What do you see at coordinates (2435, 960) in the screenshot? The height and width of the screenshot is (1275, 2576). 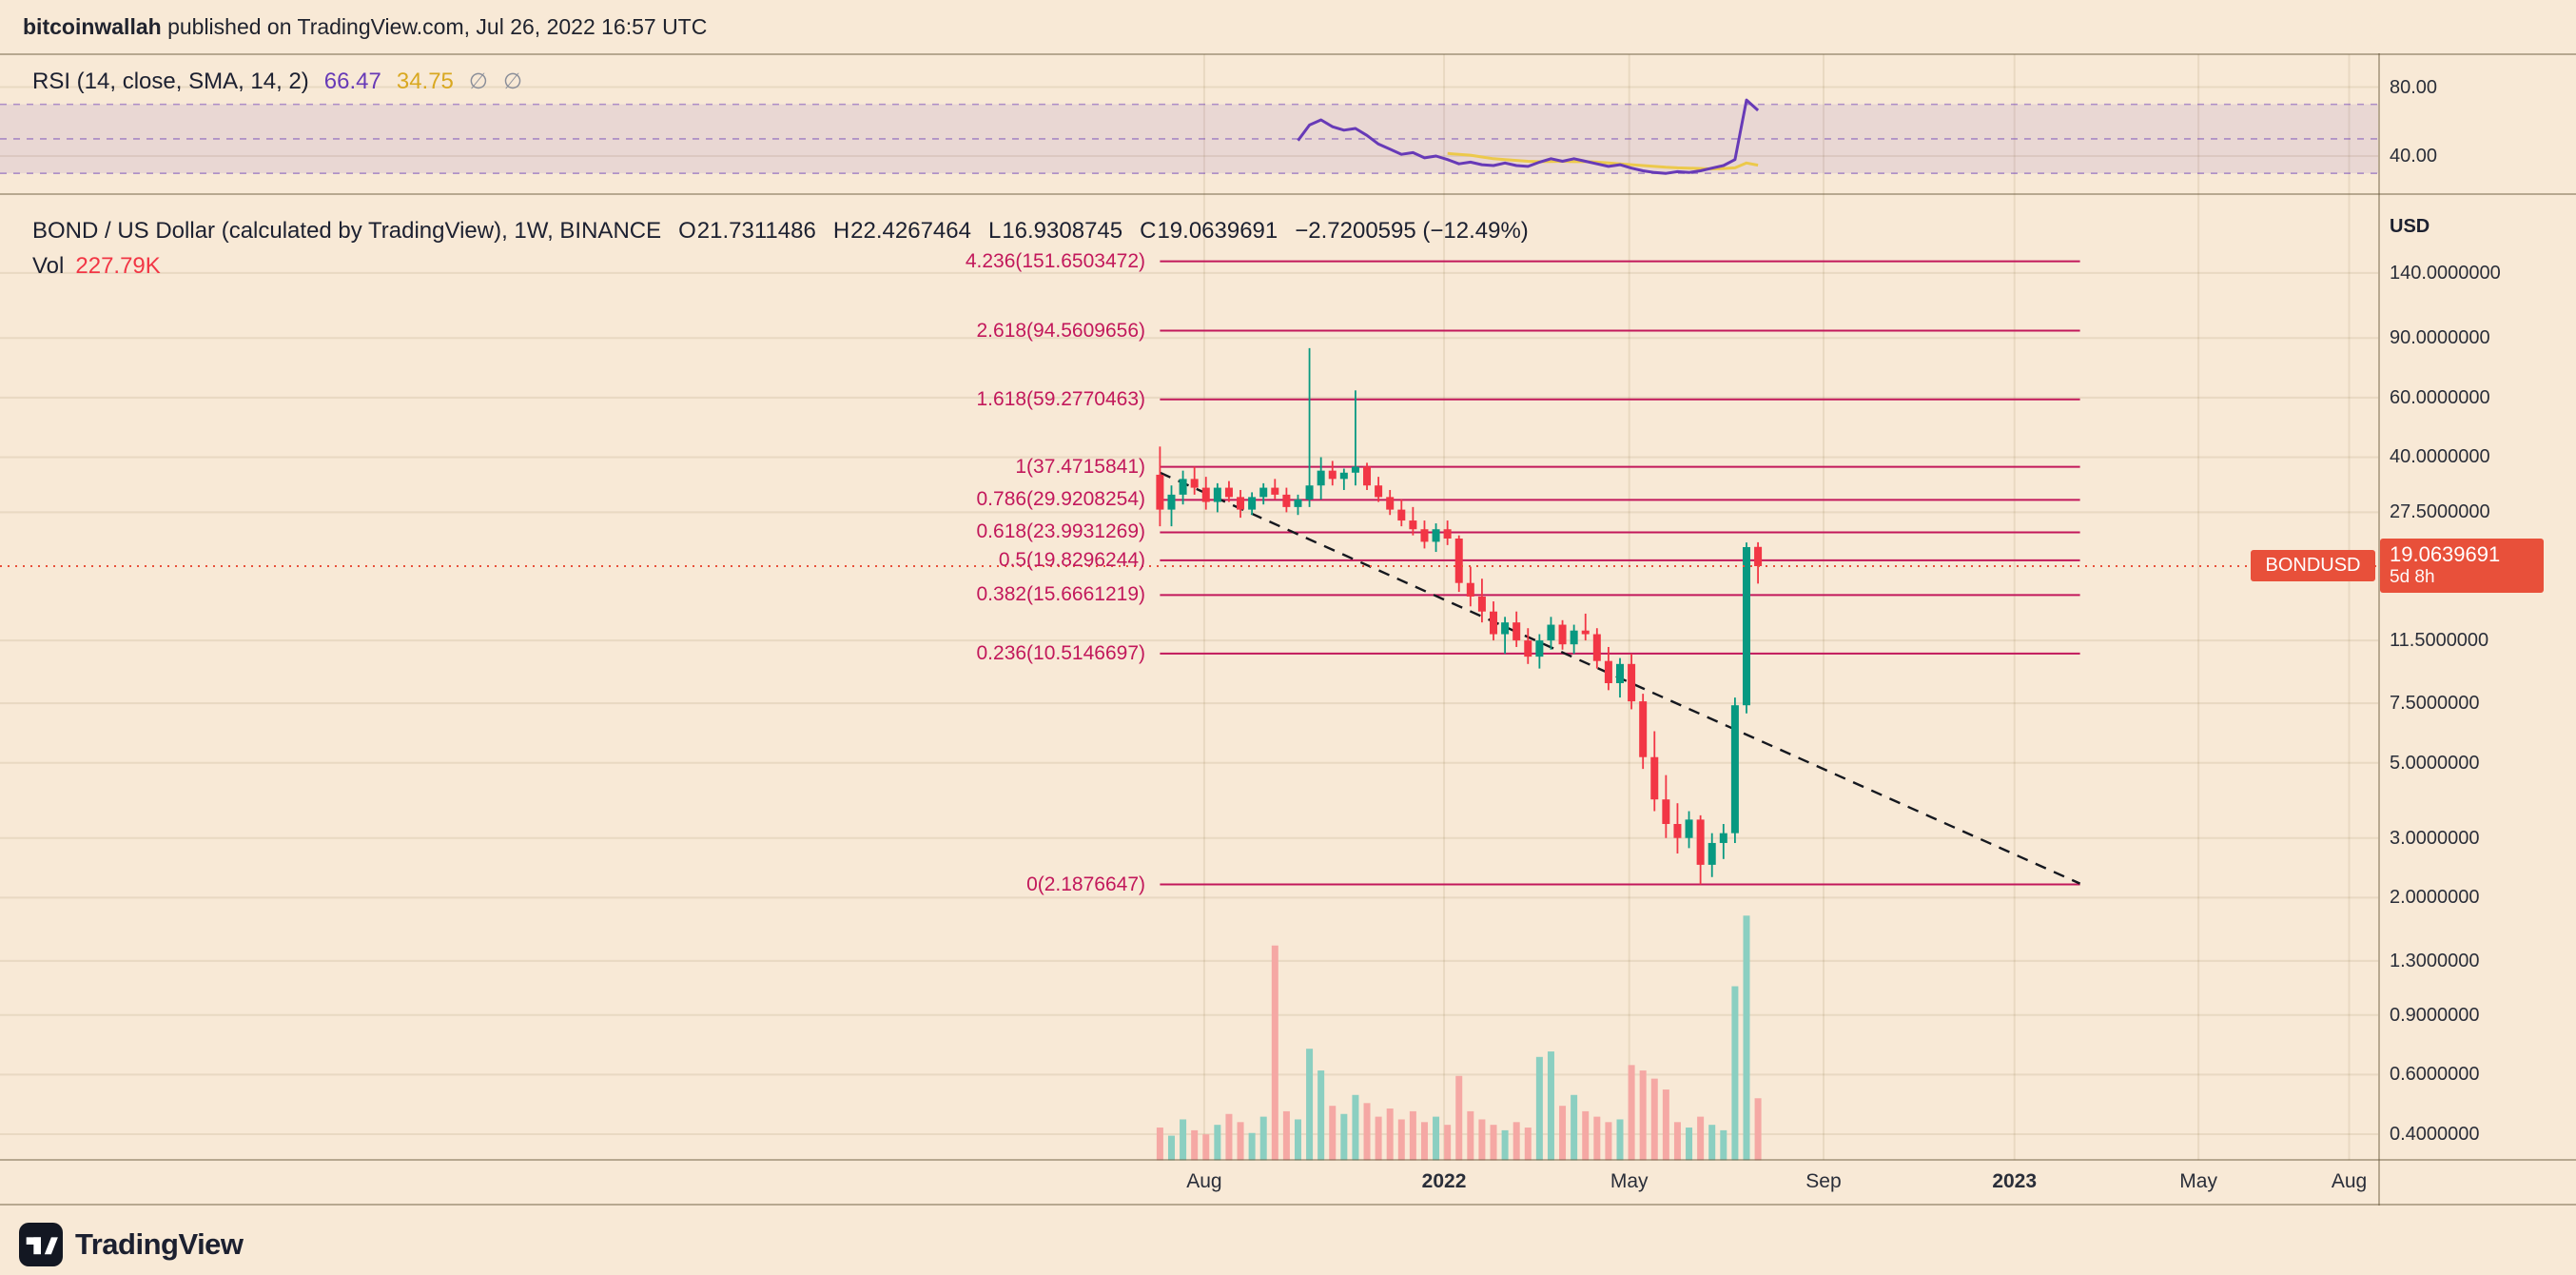 I see `price-axis-label: 1.3000000` at bounding box center [2435, 960].